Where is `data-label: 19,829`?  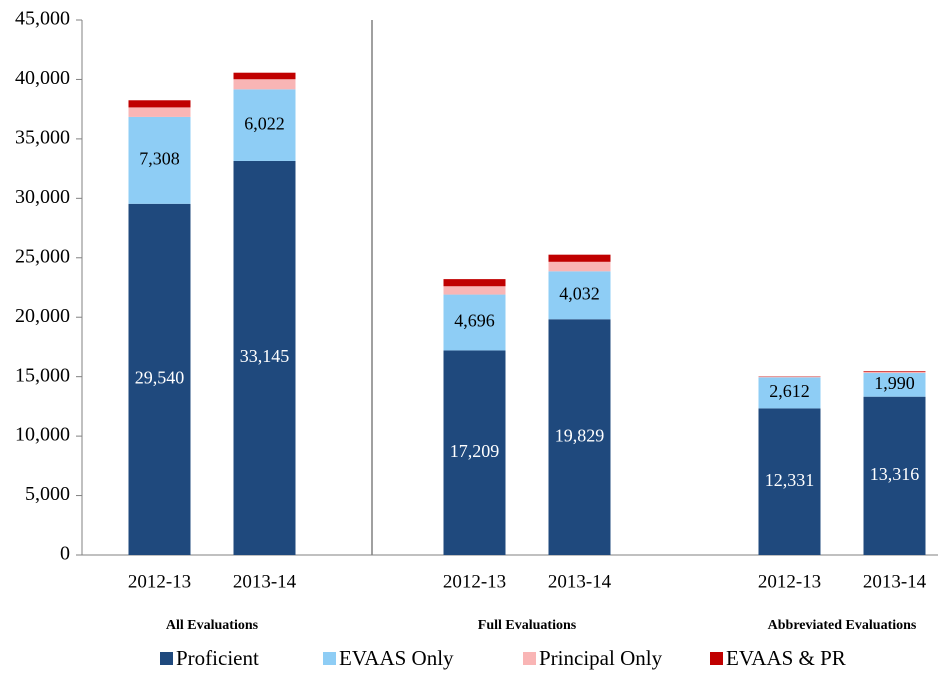
data-label: 19,829 is located at coordinates (580, 435).